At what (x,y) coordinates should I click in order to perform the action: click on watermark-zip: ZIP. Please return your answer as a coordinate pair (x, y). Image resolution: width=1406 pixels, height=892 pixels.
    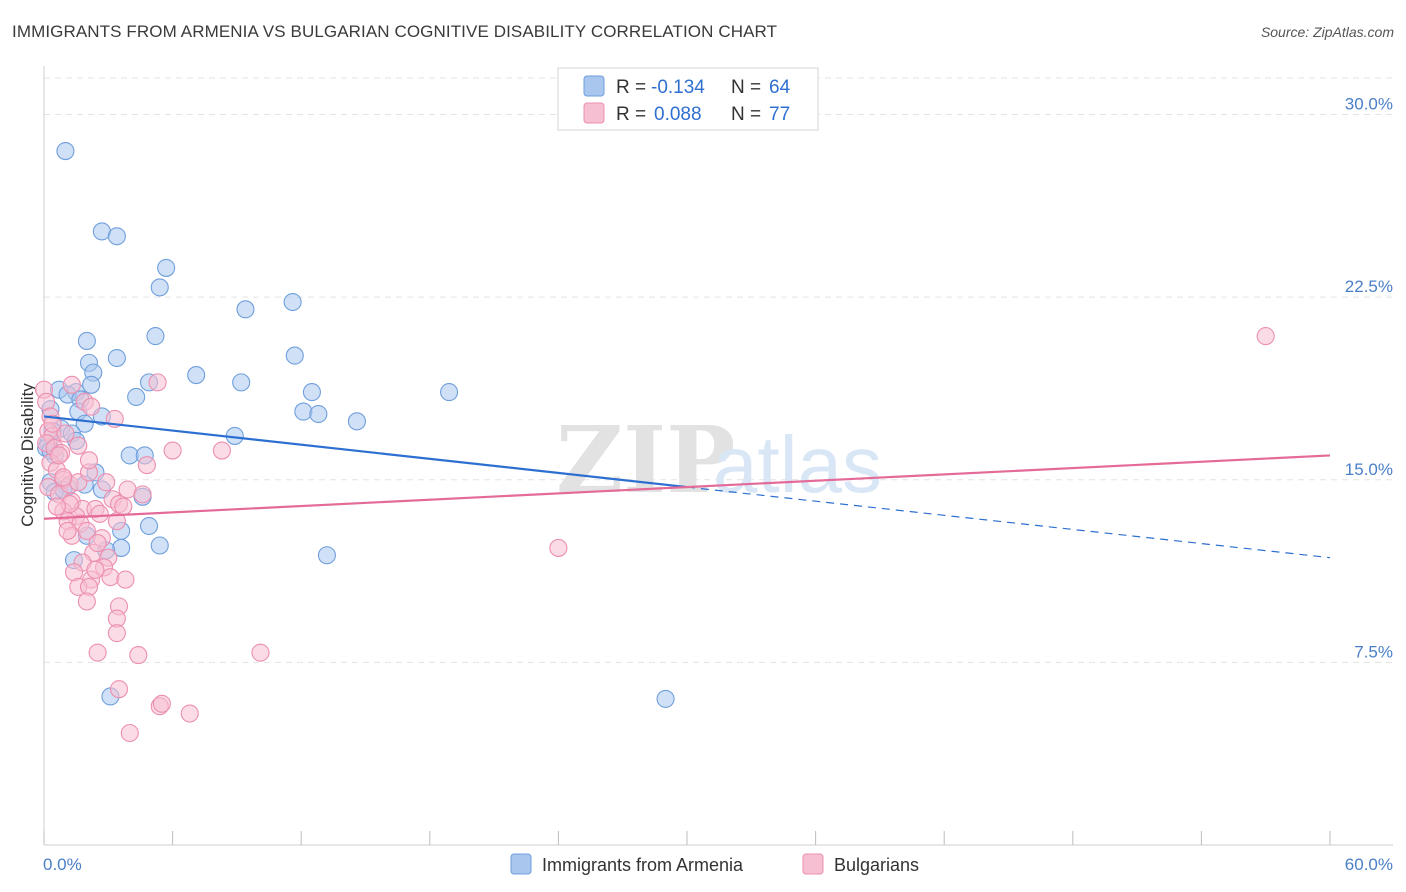
    Looking at the image, I should click on (645, 460).